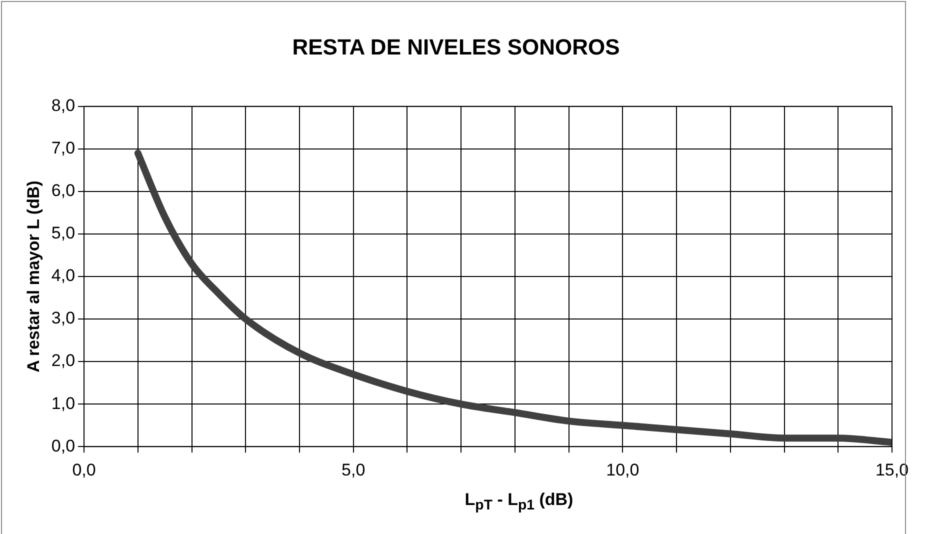  Describe the element at coordinates (63, 190) in the screenshot. I see `y-tick-label: 6,0` at that location.